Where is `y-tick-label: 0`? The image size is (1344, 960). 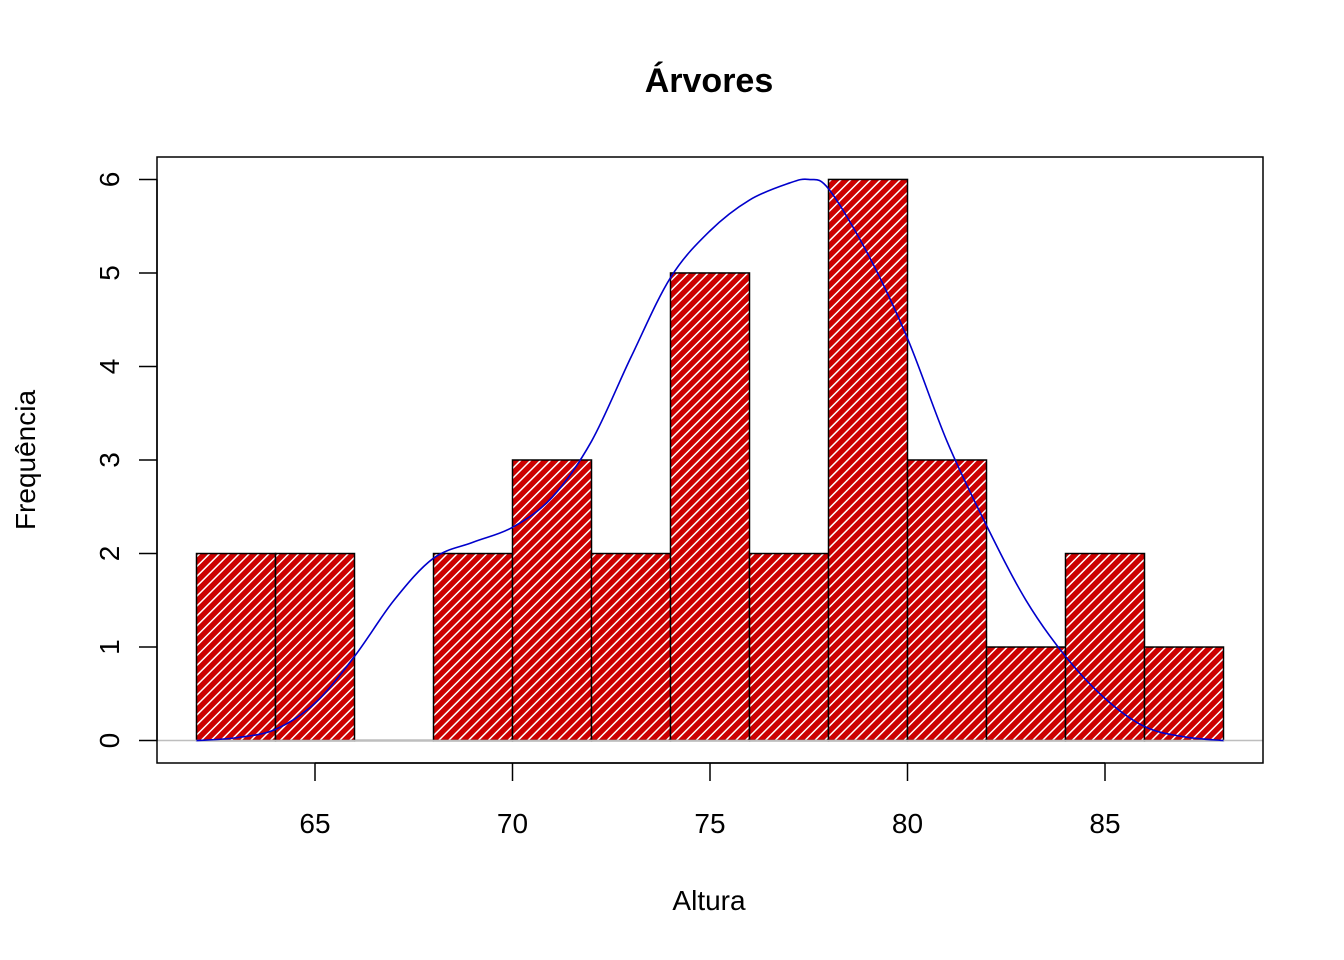 y-tick-label: 0 is located at coordinates (109, 741).